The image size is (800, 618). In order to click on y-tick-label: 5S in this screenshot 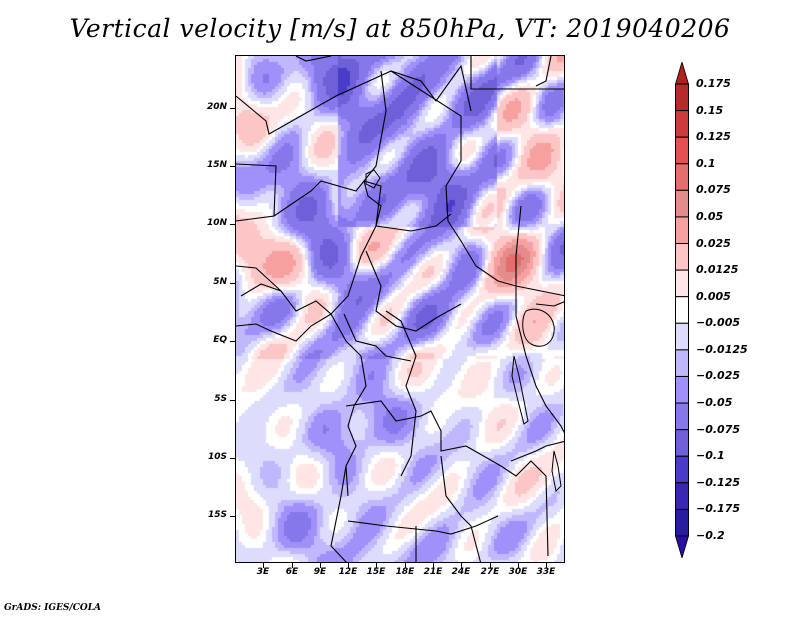, I will do `click(220, 399)`.